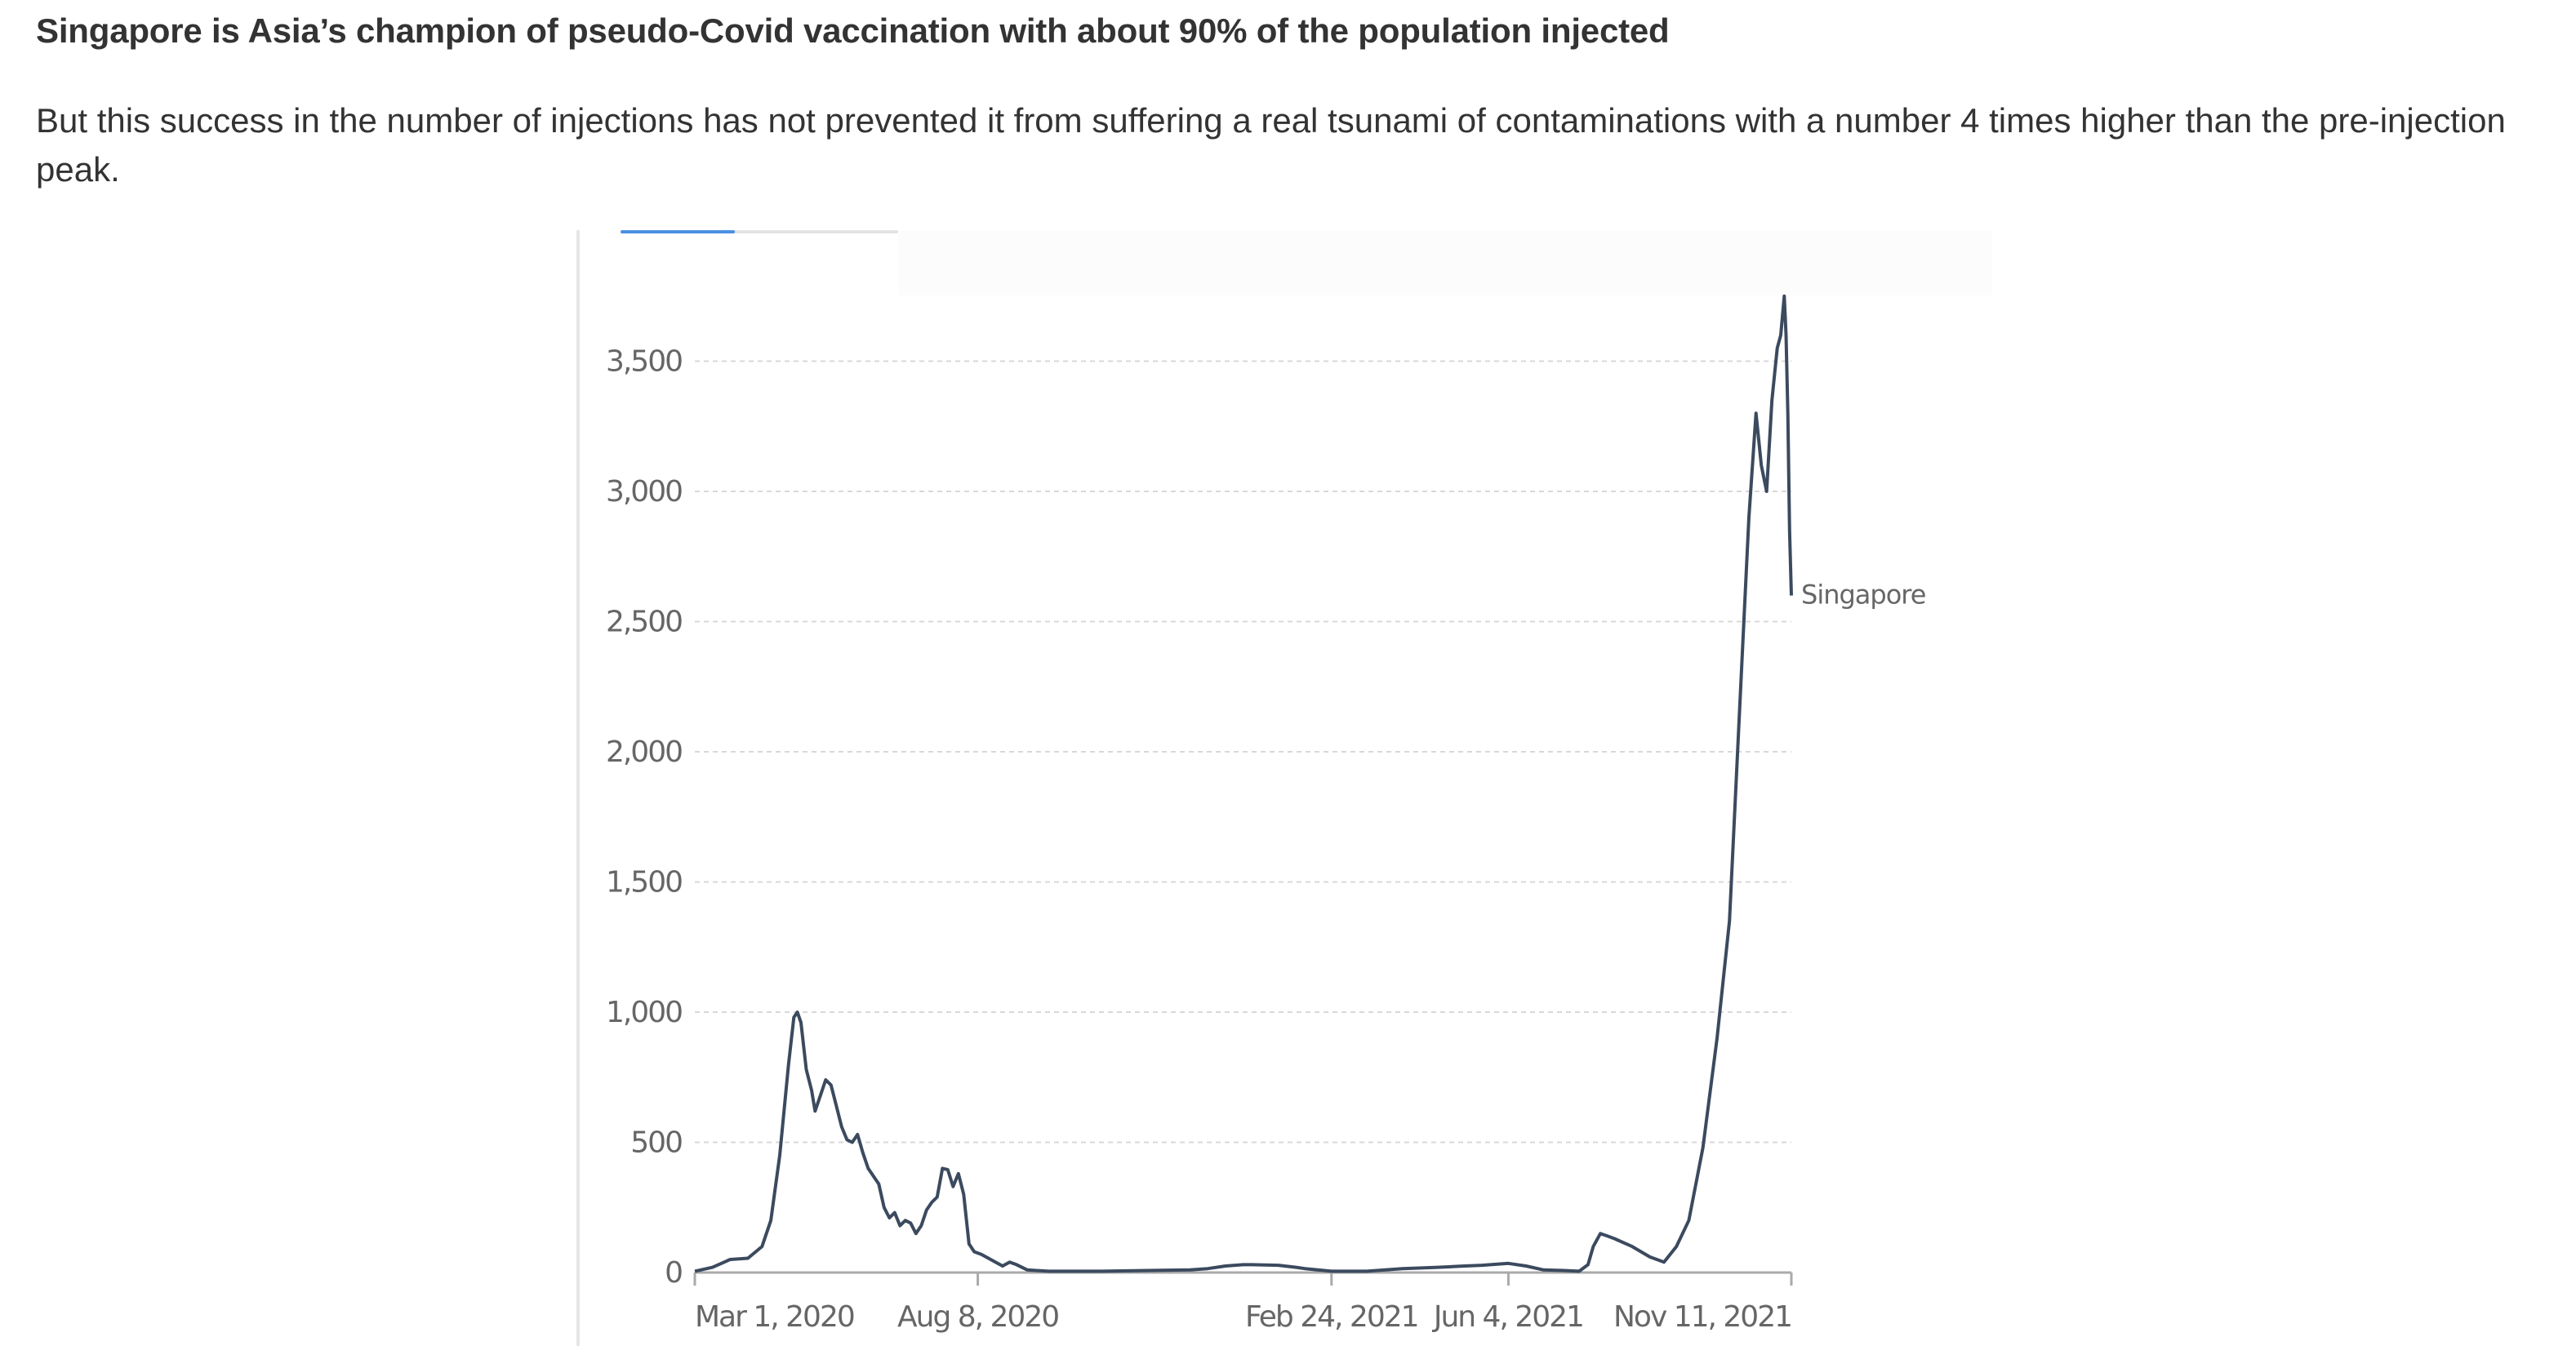 Image resolution: width=2576 pixels, height=1346 pixels. I want to click on series-label-singapore: Singapore, so click(1863, 596).